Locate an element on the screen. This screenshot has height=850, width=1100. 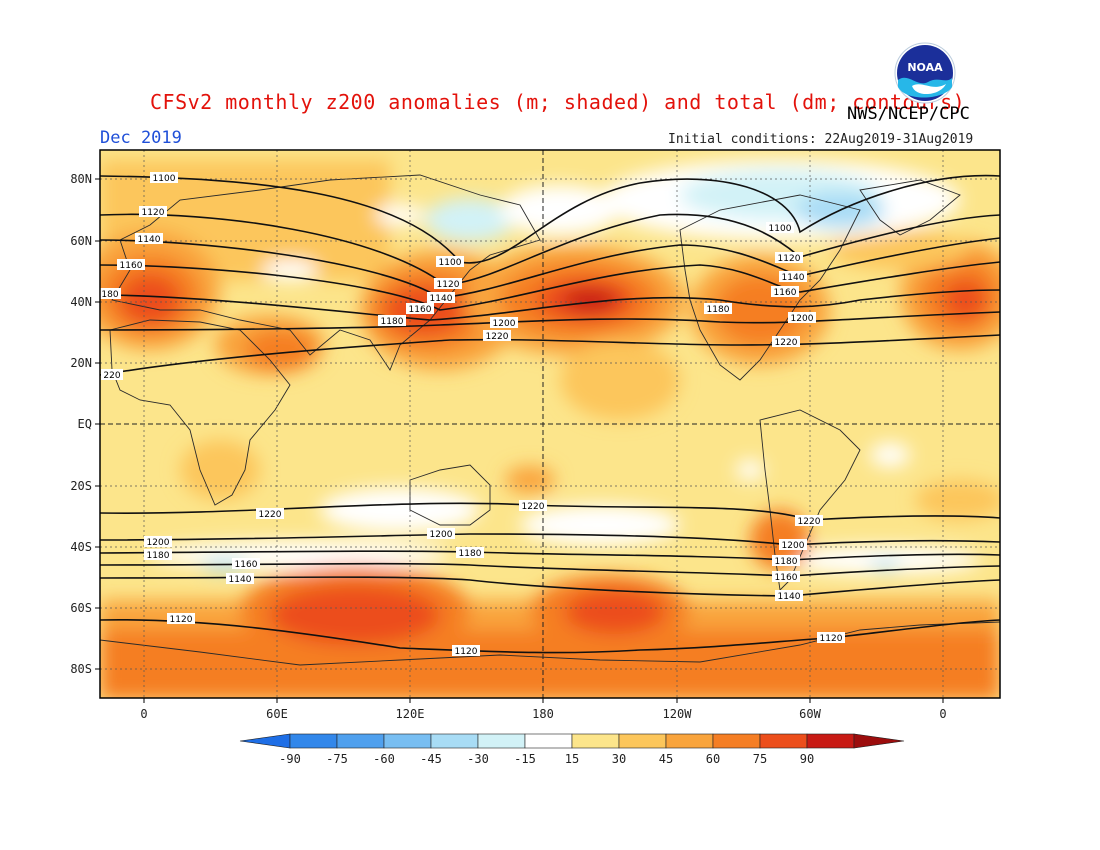
contour-1120-sh is located at coordinates (550, 636).